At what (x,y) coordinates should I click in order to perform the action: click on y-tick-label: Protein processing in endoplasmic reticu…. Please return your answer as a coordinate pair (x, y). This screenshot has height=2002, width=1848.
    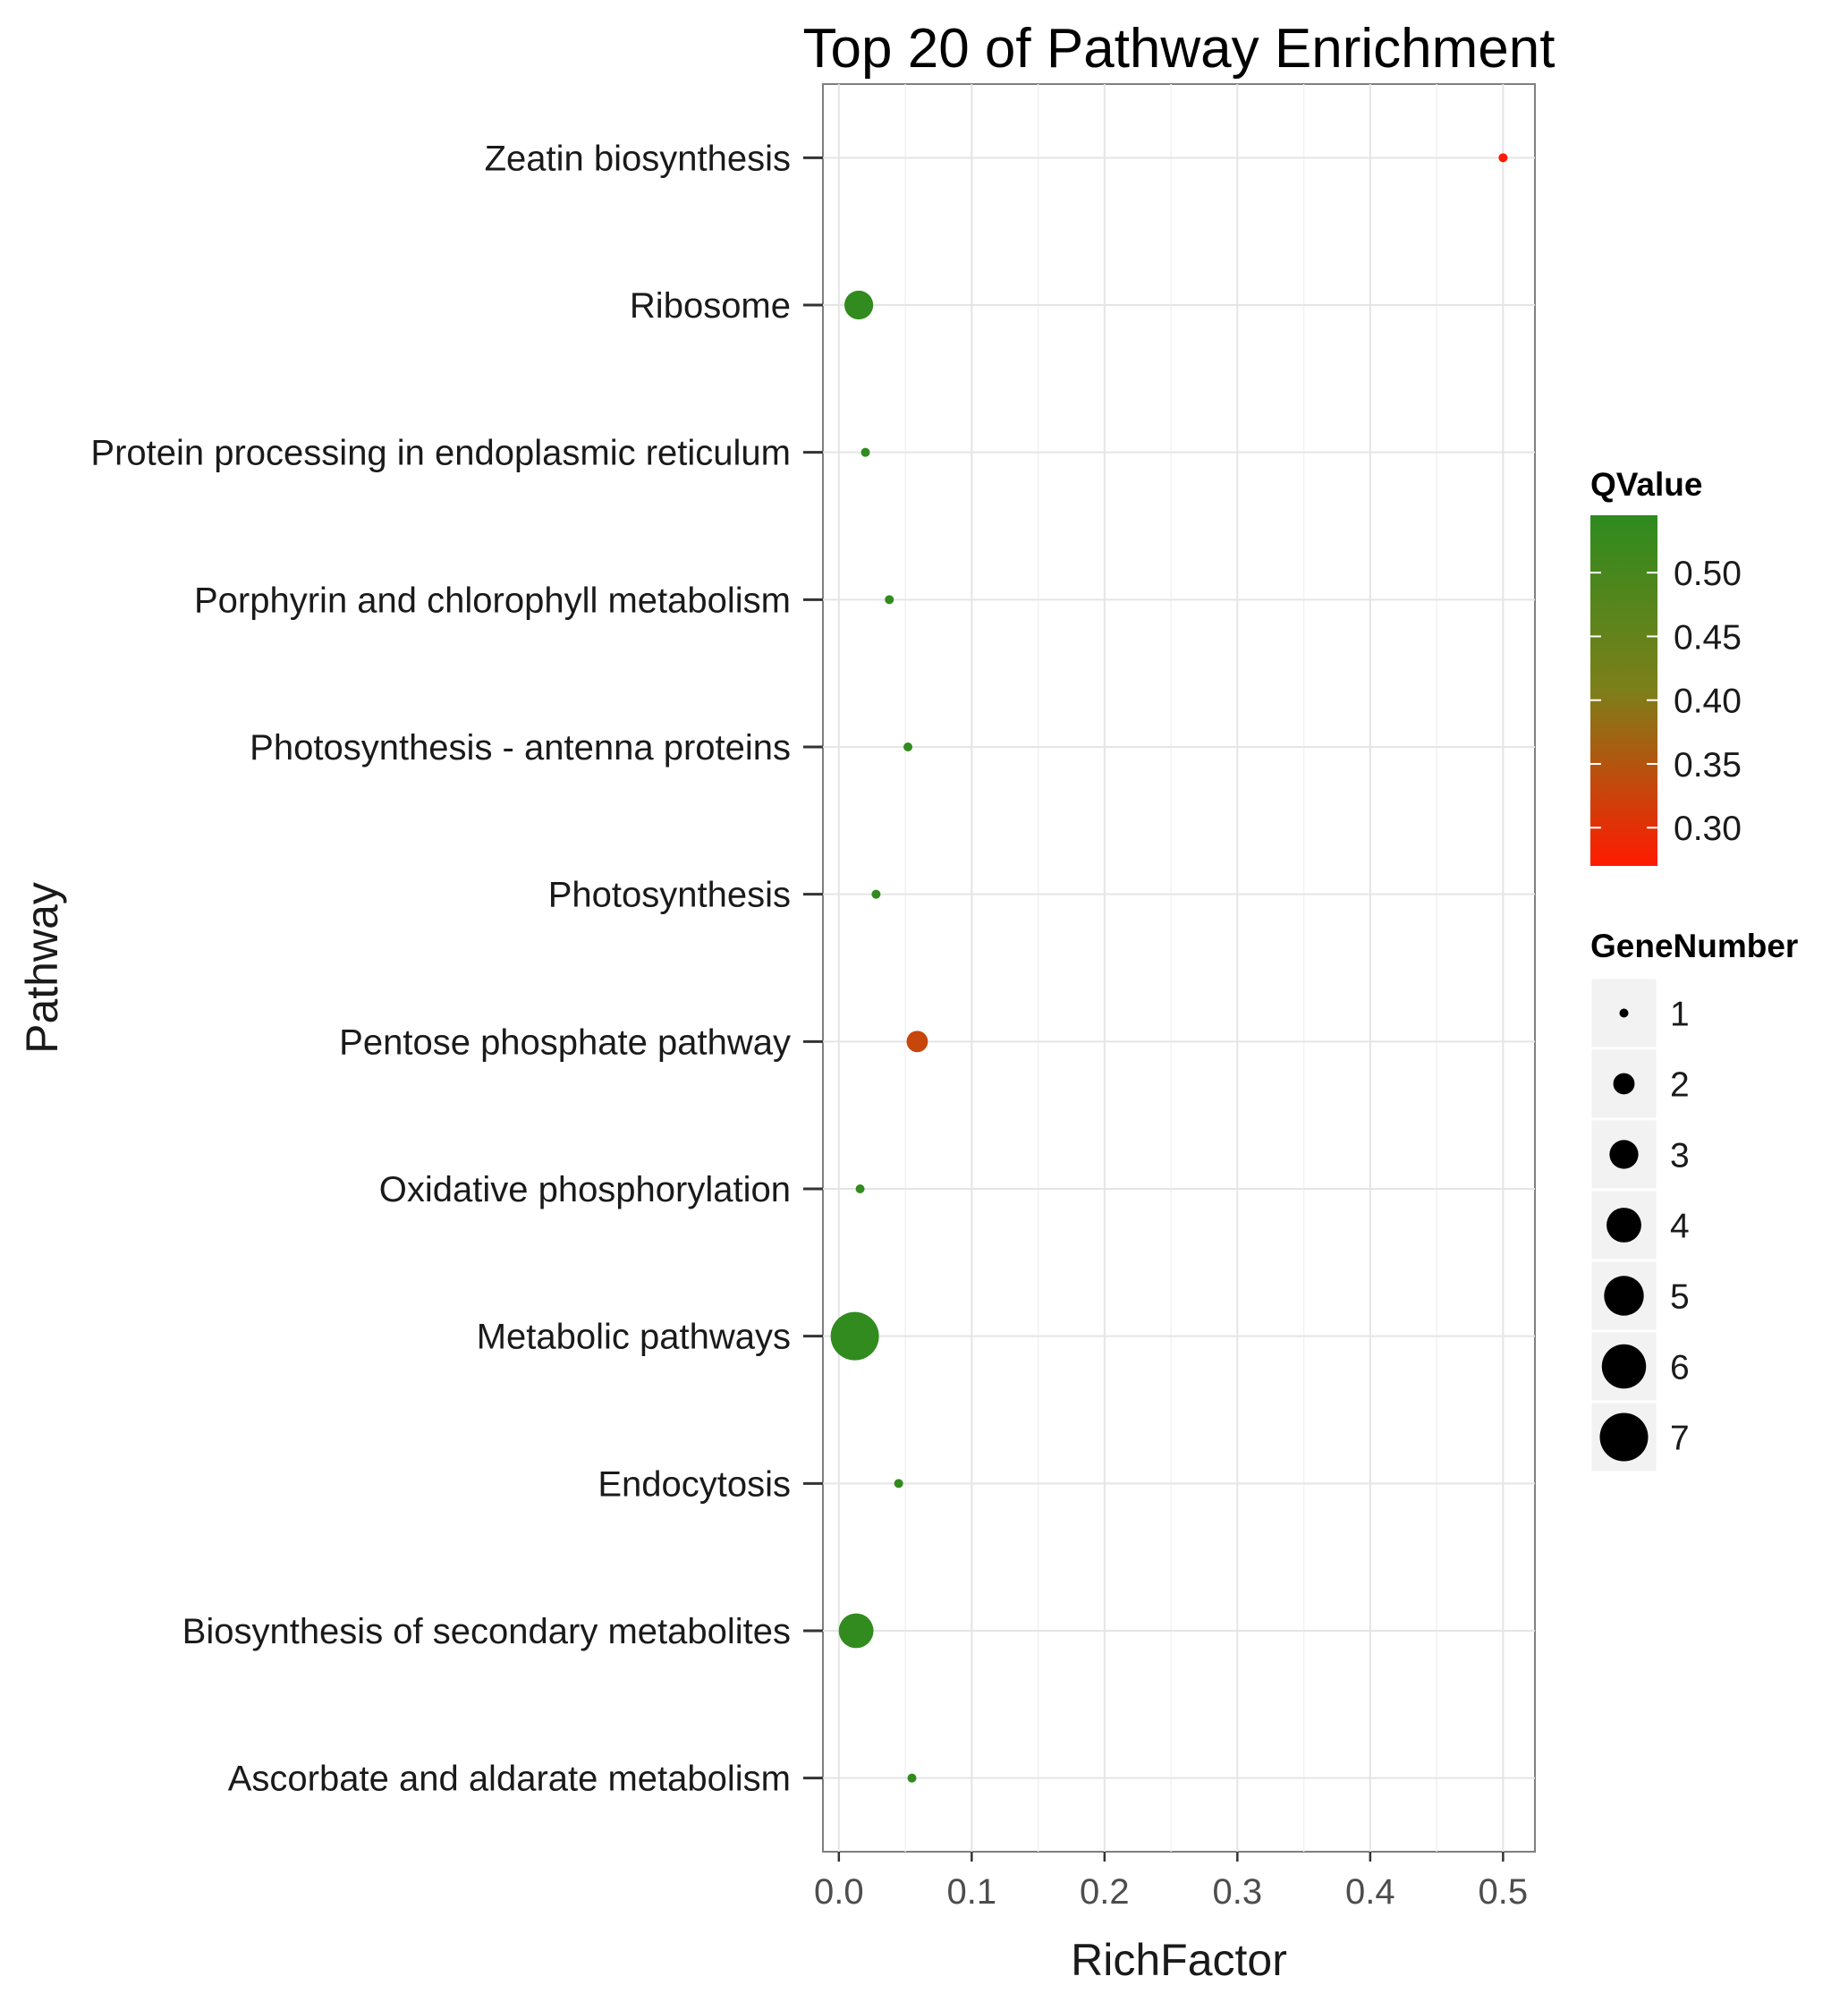
    Looking at the image, I should click on (441, 453).